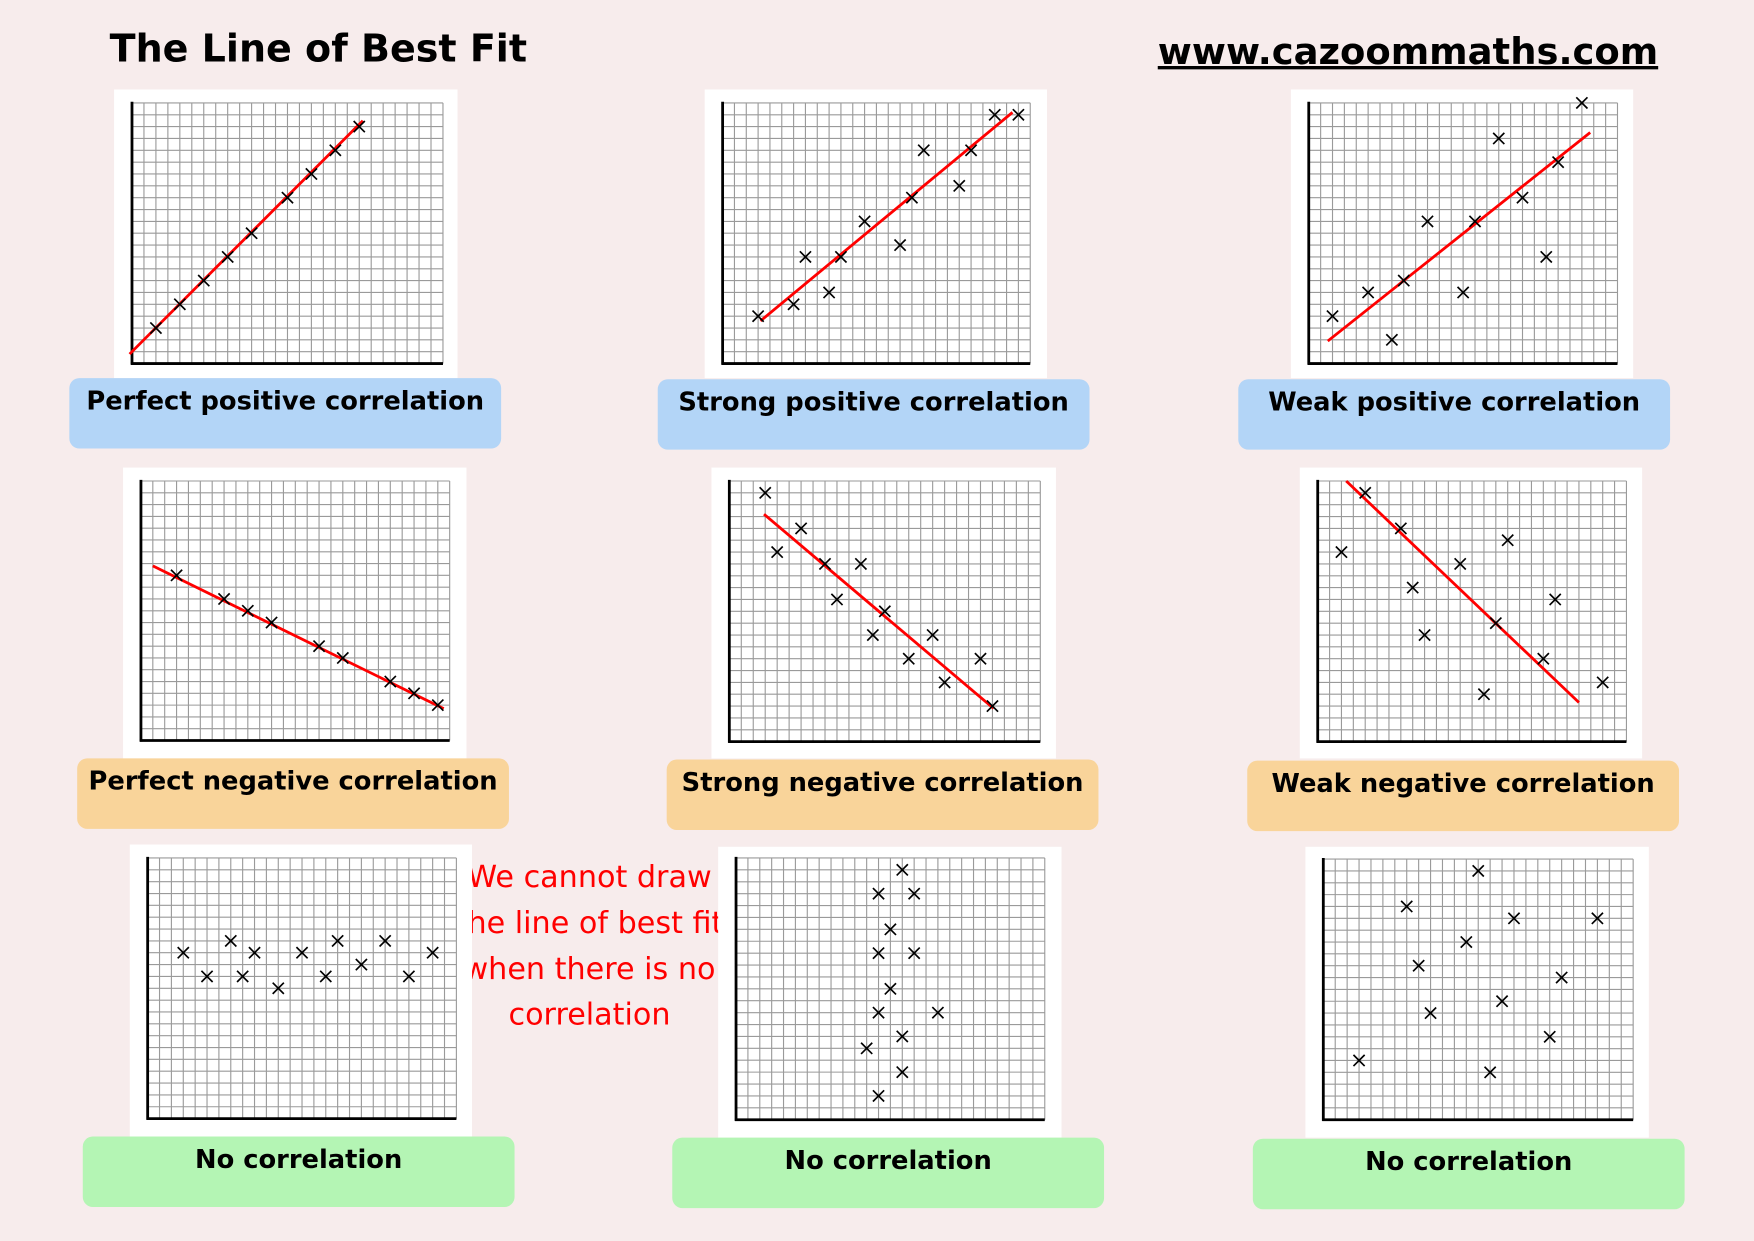 The height and width of the screenshot is (1241, 1754). Describe the element at coordinates (1408, 51) in the screenshot. I see `website-link: www.cazoommaths.com` at that location.